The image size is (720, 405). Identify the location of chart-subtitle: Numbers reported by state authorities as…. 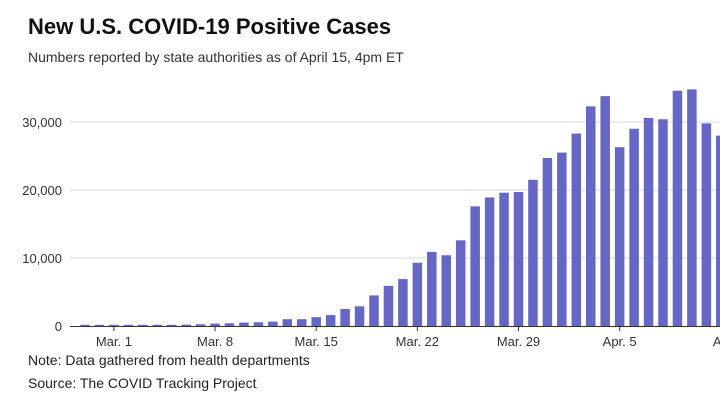
(216, 57).